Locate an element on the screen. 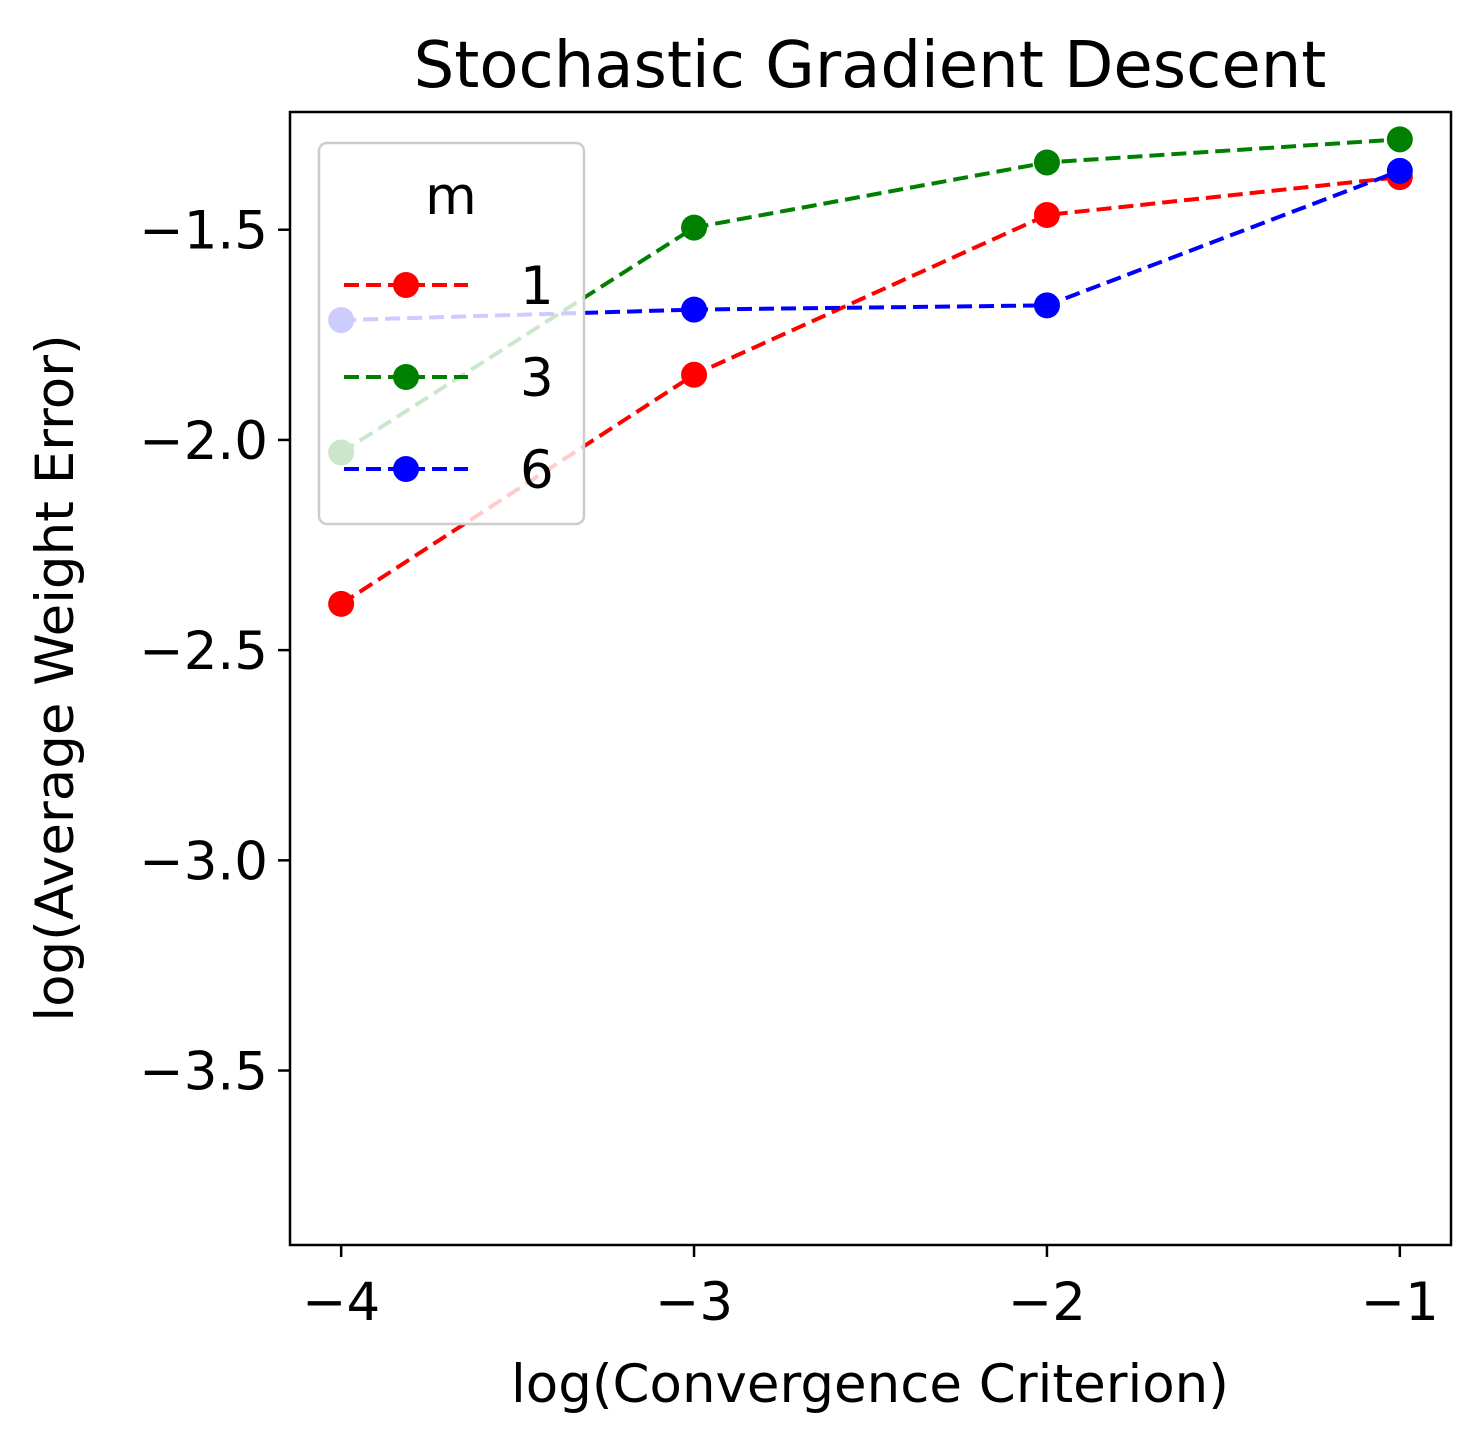  legend-box is located at coordinates (451, 333).